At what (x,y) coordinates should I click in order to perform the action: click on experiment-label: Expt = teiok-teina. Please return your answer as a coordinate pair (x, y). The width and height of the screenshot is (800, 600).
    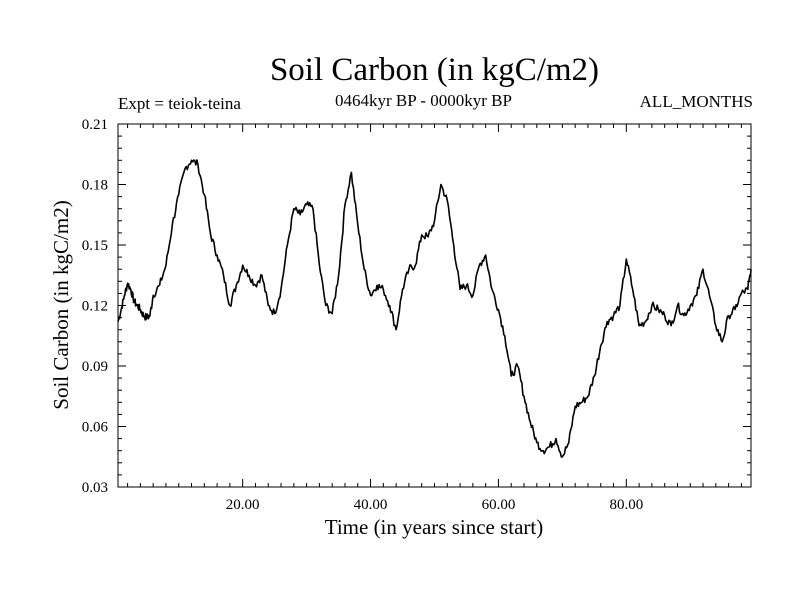
    Looking at the image, I should click on (179, 103).